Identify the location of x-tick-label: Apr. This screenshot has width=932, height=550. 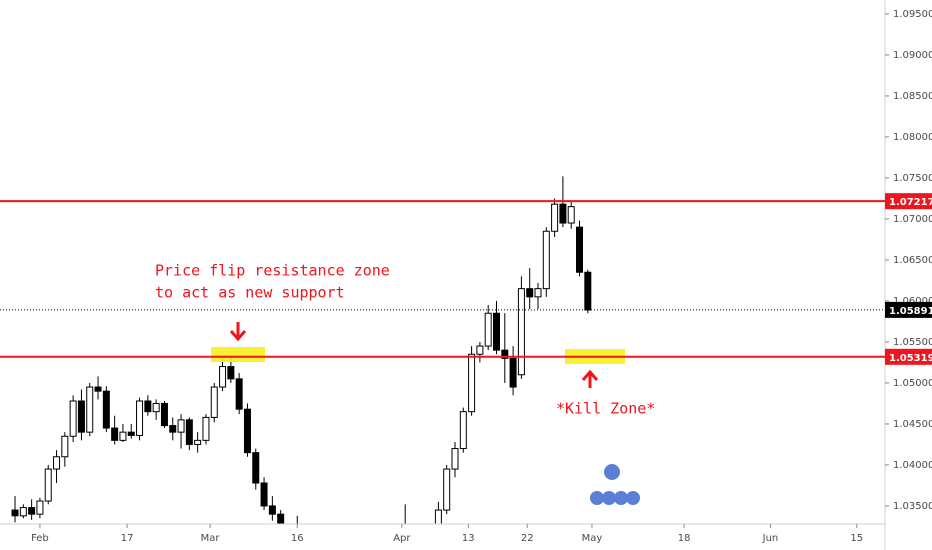
(402, 538).